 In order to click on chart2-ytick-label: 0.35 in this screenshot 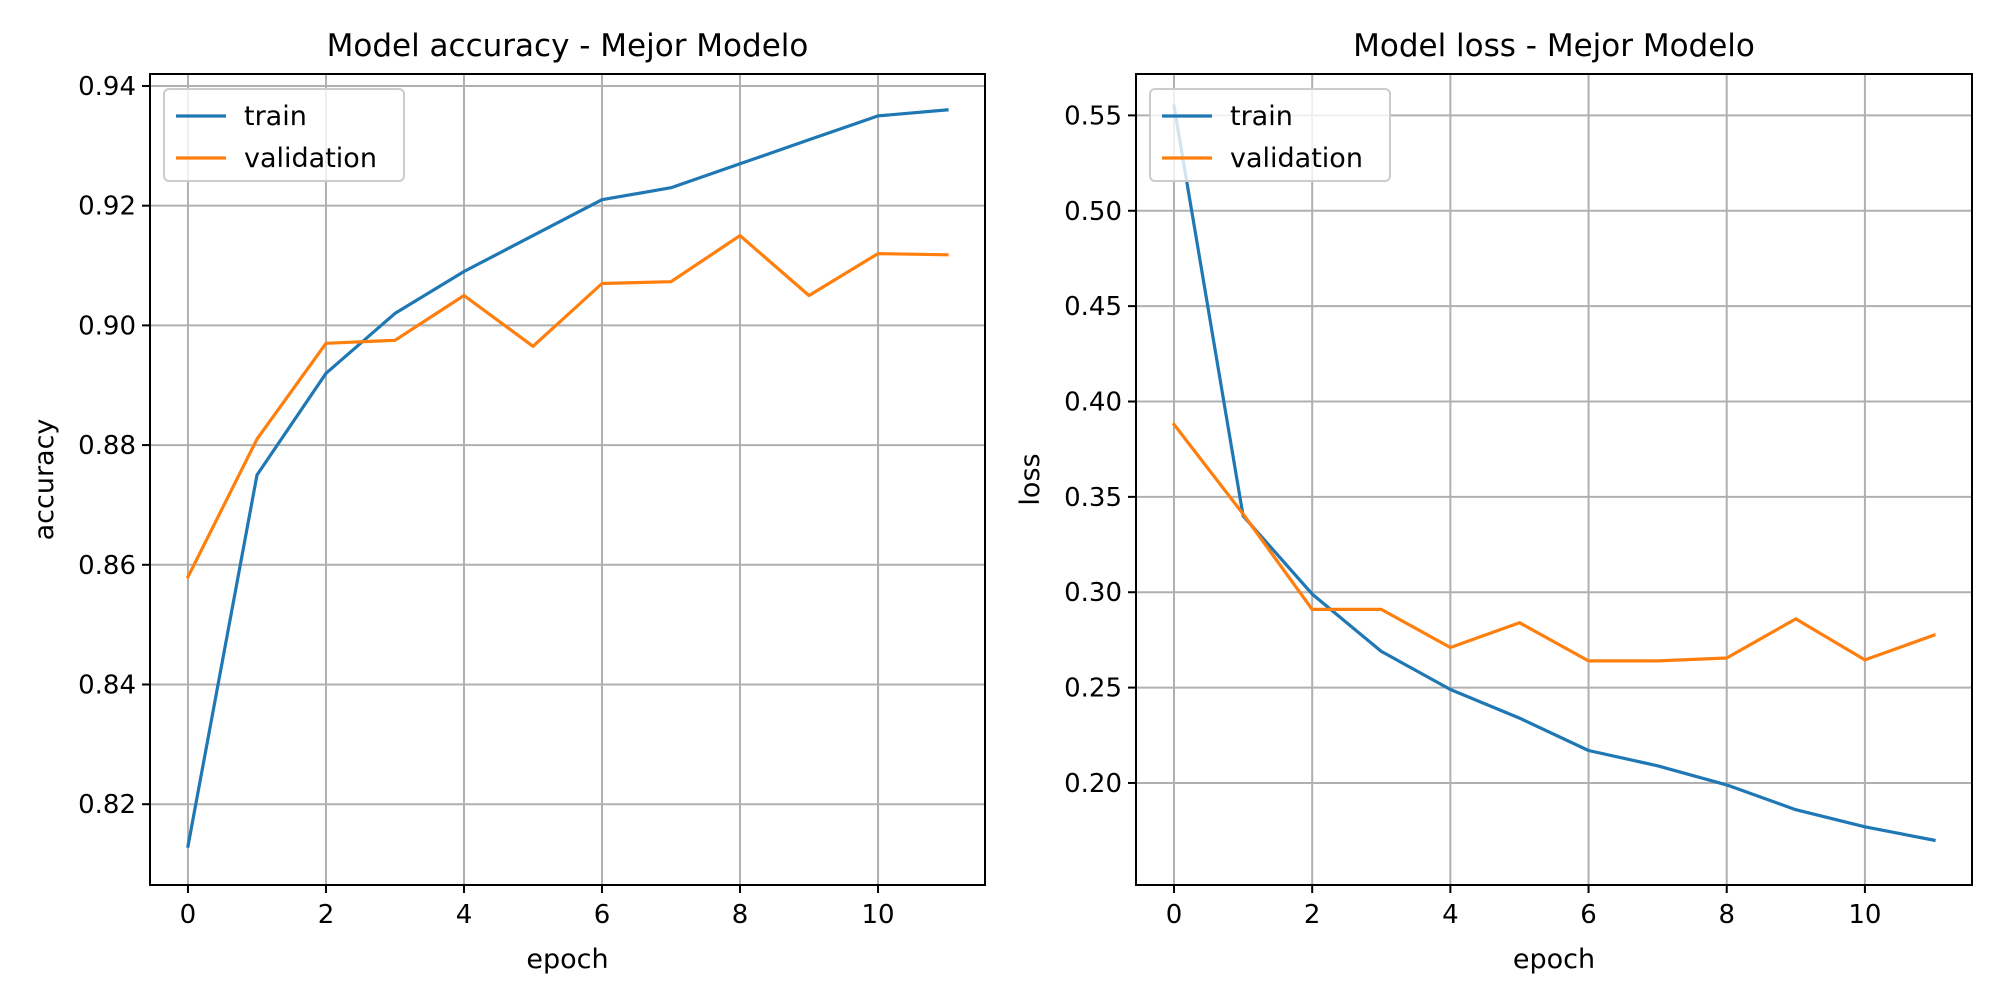, I will do `click(1093, 498)`.